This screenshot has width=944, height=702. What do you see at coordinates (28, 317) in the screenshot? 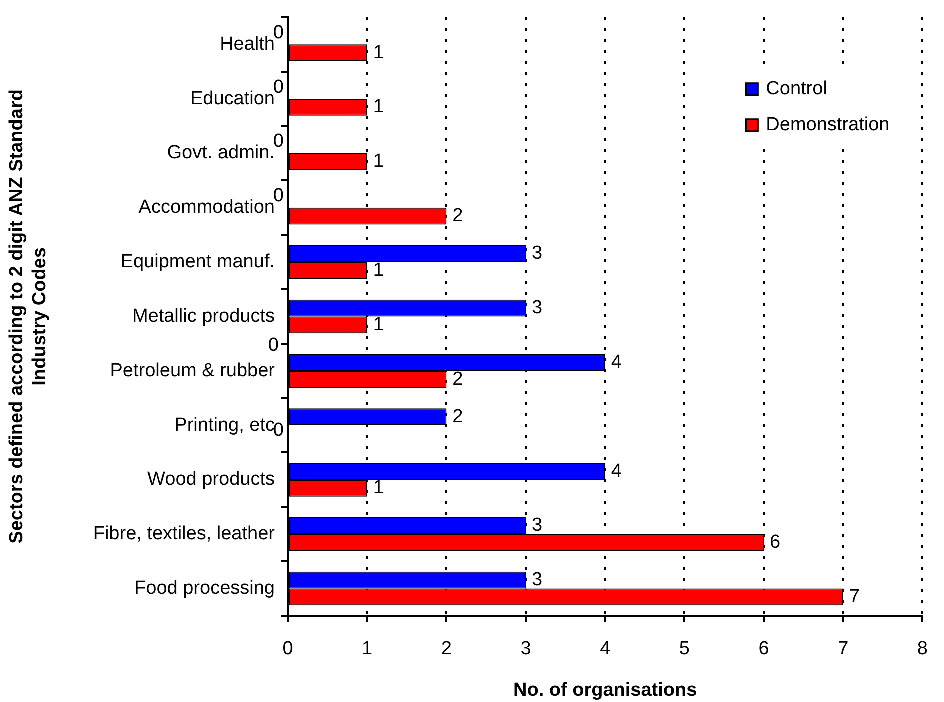
I see `y-axis-title: Sectors defined according to 2 digit ANZ Standard Industry Codes` at bounding box center [28, 317].